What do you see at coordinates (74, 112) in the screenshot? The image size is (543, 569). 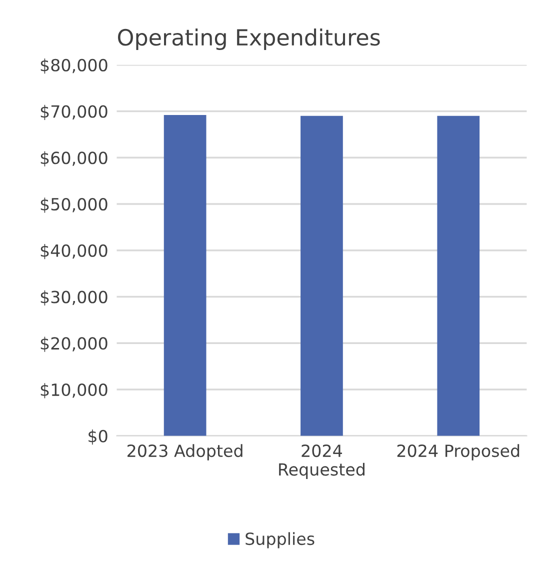 I see `y-tick-label: $70,000` at bounding box center [74, 112].